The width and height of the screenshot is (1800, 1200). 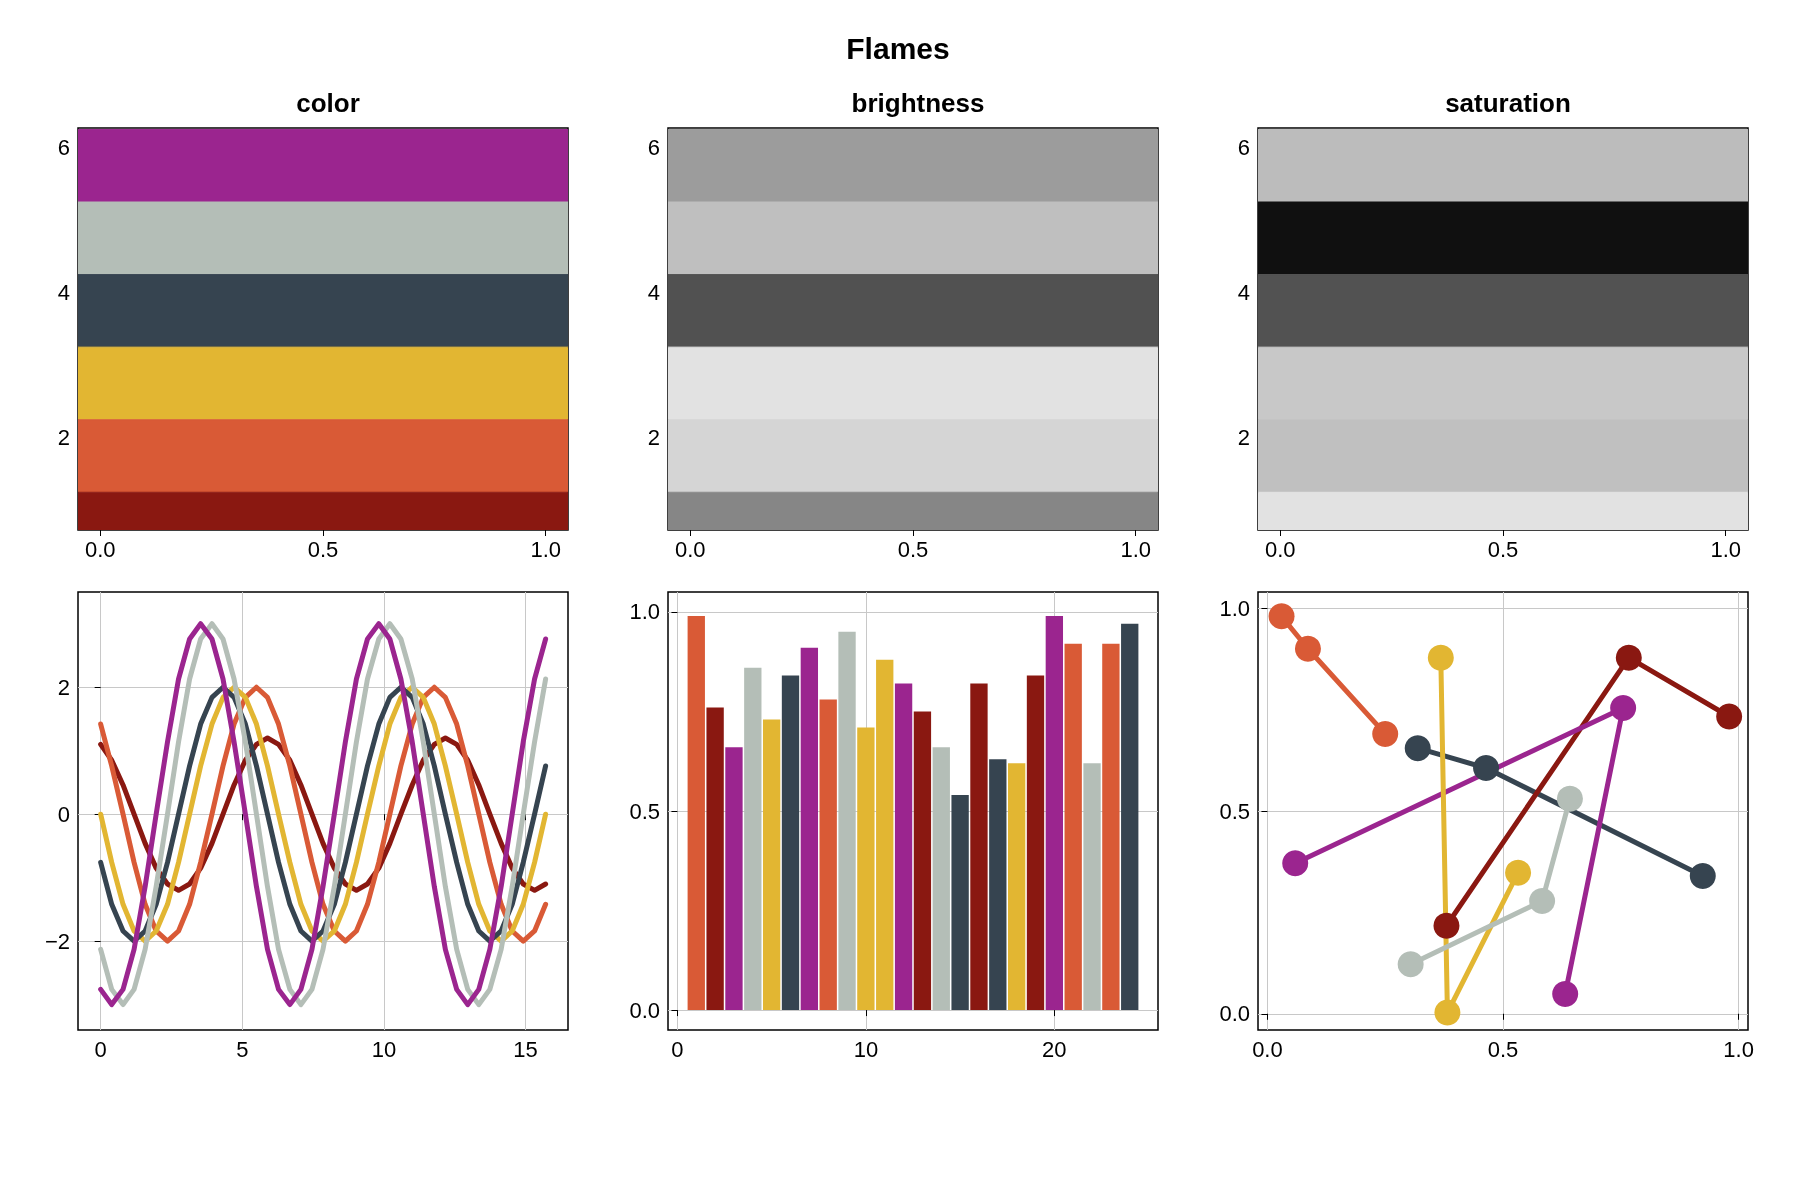 I want to click on chart-title: saturation, so click(x=1508, y=103).